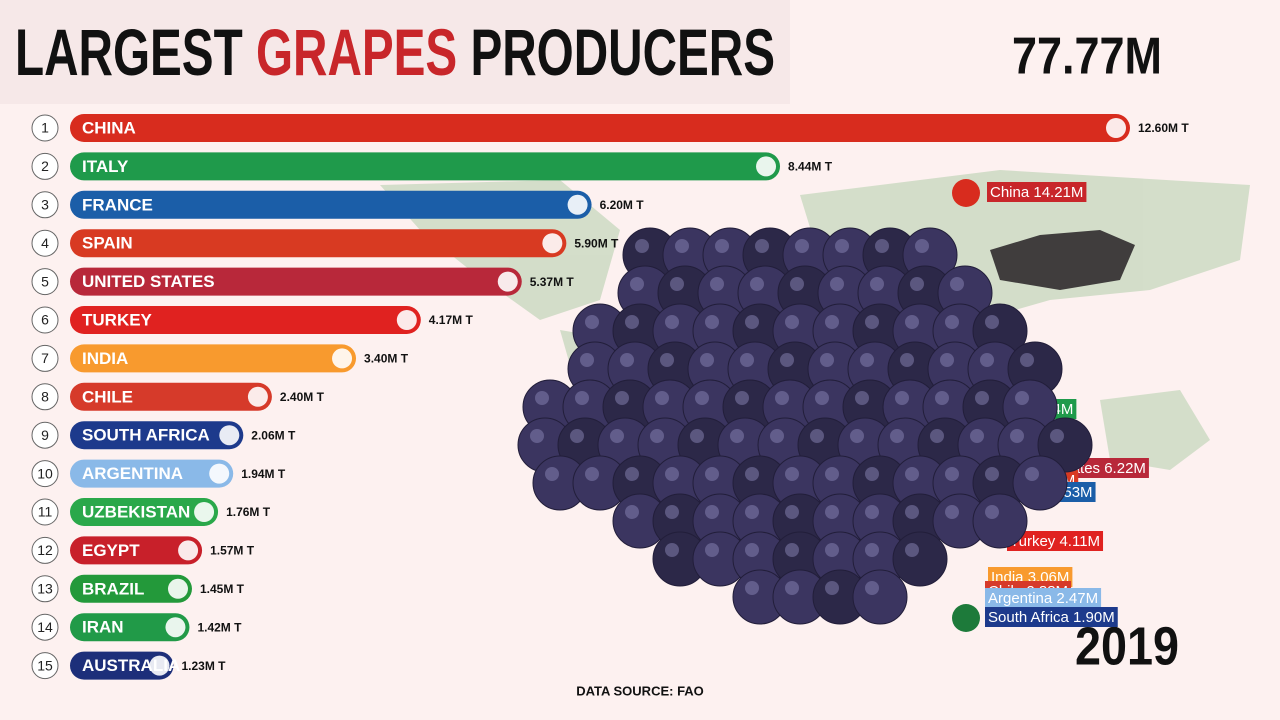  I want to click on total: 77.77M, so click(1087, 57).